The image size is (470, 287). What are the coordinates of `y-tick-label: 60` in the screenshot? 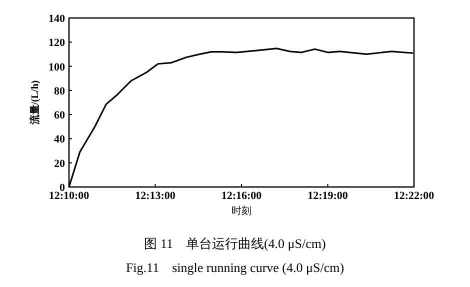 It's located at (60, 116).